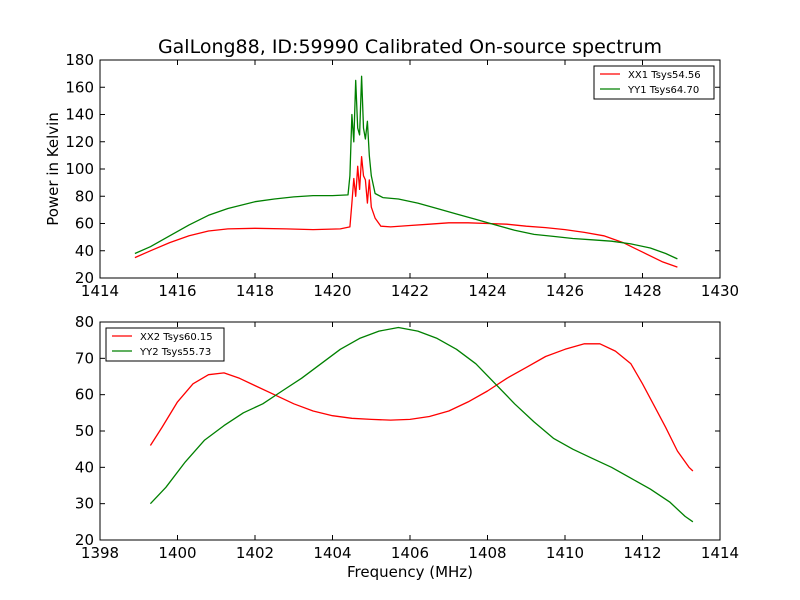 This screenshot has width=800, height=600. What do you see at coordinates (176, 337) in the screenshot?
I see `bottom-legend-label-1: XX2 Tsys60.15` at bounding box center [176, 337].